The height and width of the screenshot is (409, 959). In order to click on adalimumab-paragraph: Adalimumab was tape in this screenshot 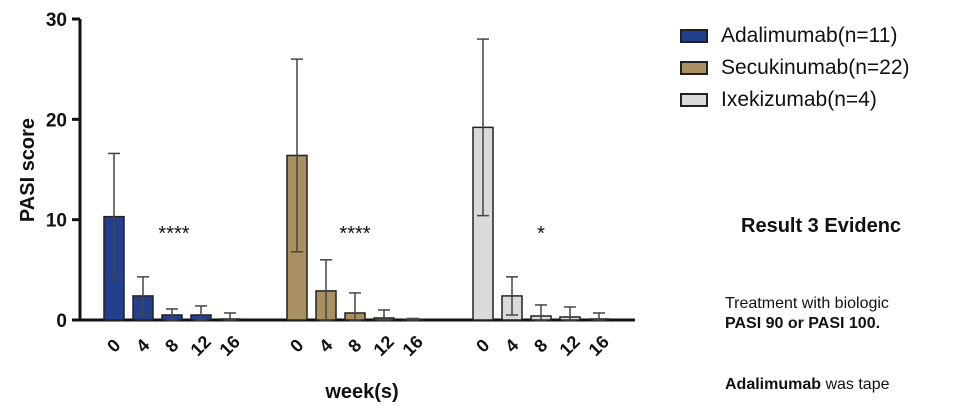, I will do `click(807, 385)`.